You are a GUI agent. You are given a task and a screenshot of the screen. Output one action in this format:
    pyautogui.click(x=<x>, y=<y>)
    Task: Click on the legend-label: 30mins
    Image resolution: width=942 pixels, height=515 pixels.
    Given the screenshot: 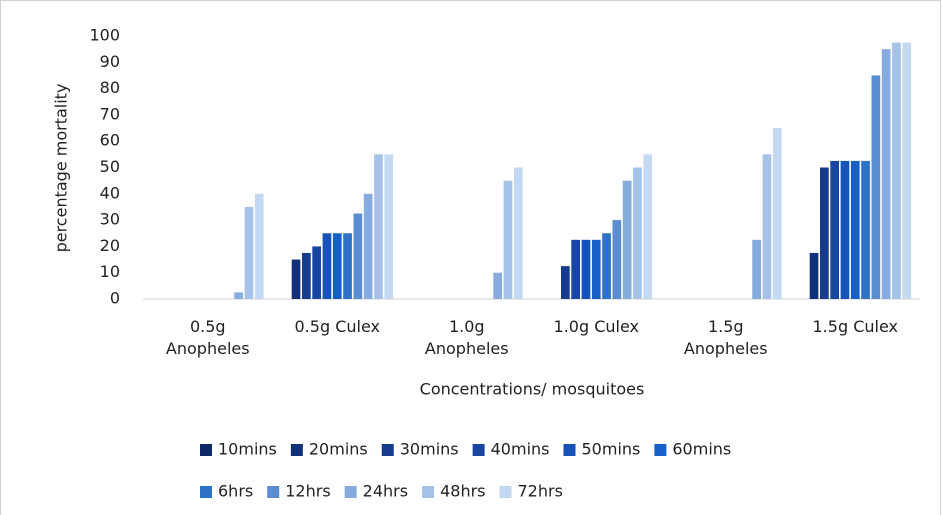 What is the action you would take?
    pyautogui.click(x=429, y=449)
    